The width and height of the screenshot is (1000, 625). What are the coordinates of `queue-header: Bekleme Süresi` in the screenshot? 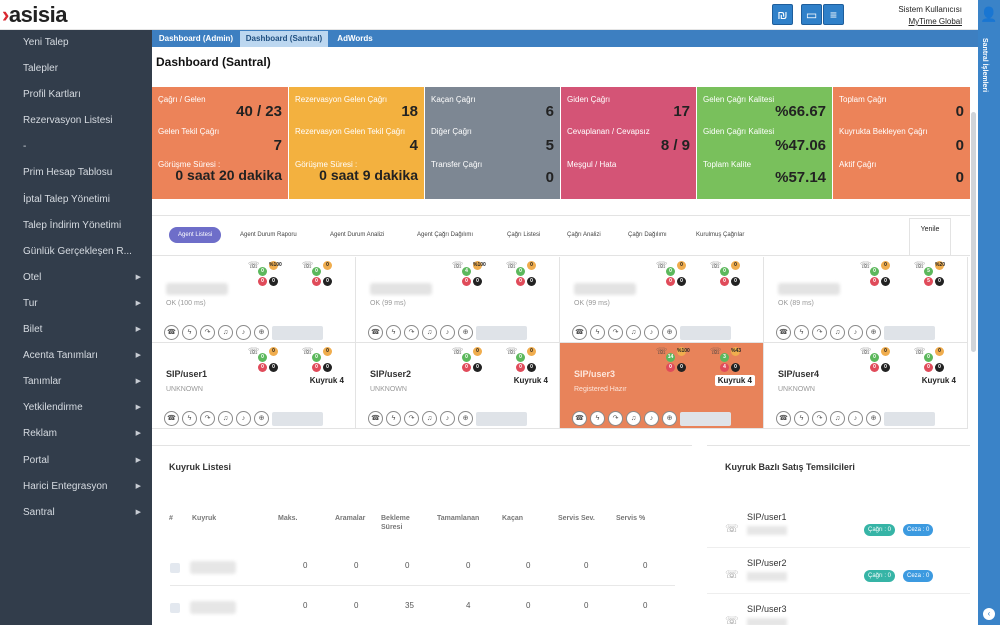 It's located at (395, 523).